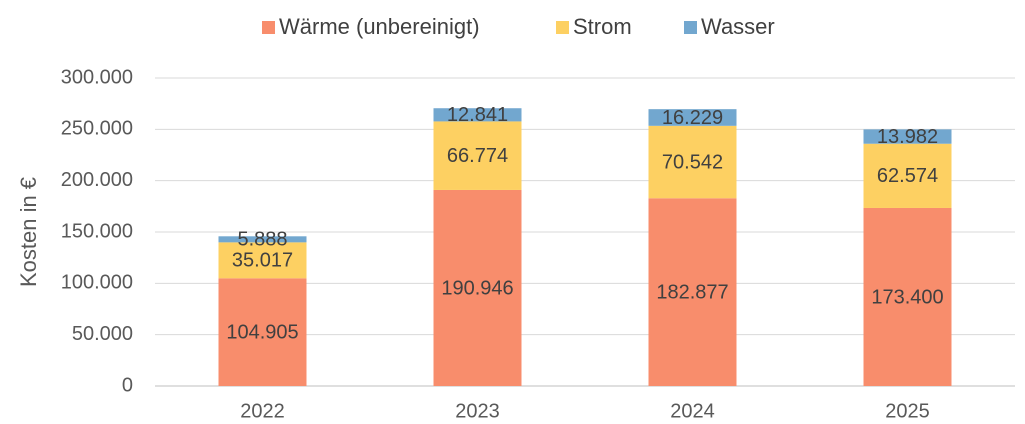 The image size is (1025, 424). What do you see at coordinates (127, 385) in the screenshot?
I see `y-tick-label: 0` at bounding box center [127, 385].